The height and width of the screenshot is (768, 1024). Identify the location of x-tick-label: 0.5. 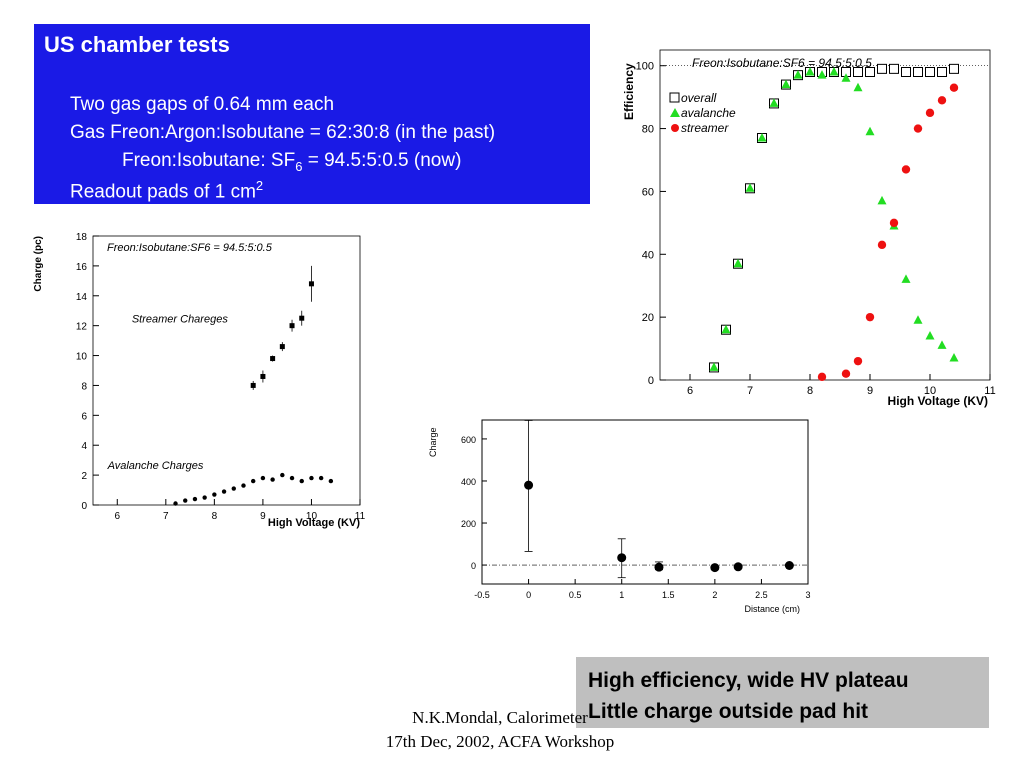
(575, 595).